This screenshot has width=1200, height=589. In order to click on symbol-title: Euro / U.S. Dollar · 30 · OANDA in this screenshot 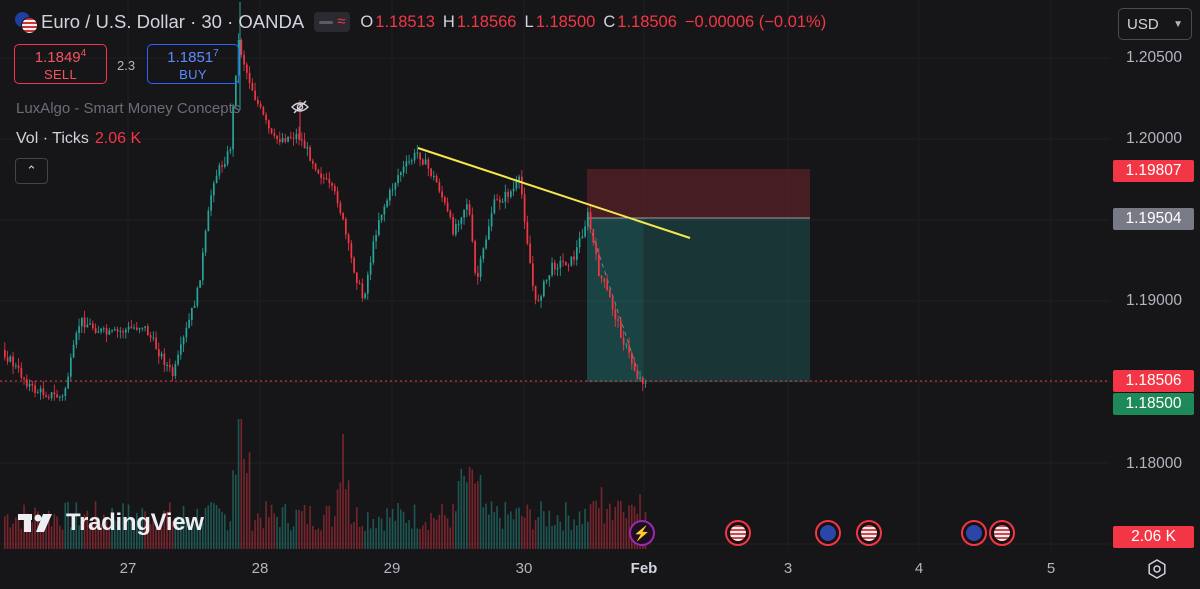, I will do `click(173, 21)`.